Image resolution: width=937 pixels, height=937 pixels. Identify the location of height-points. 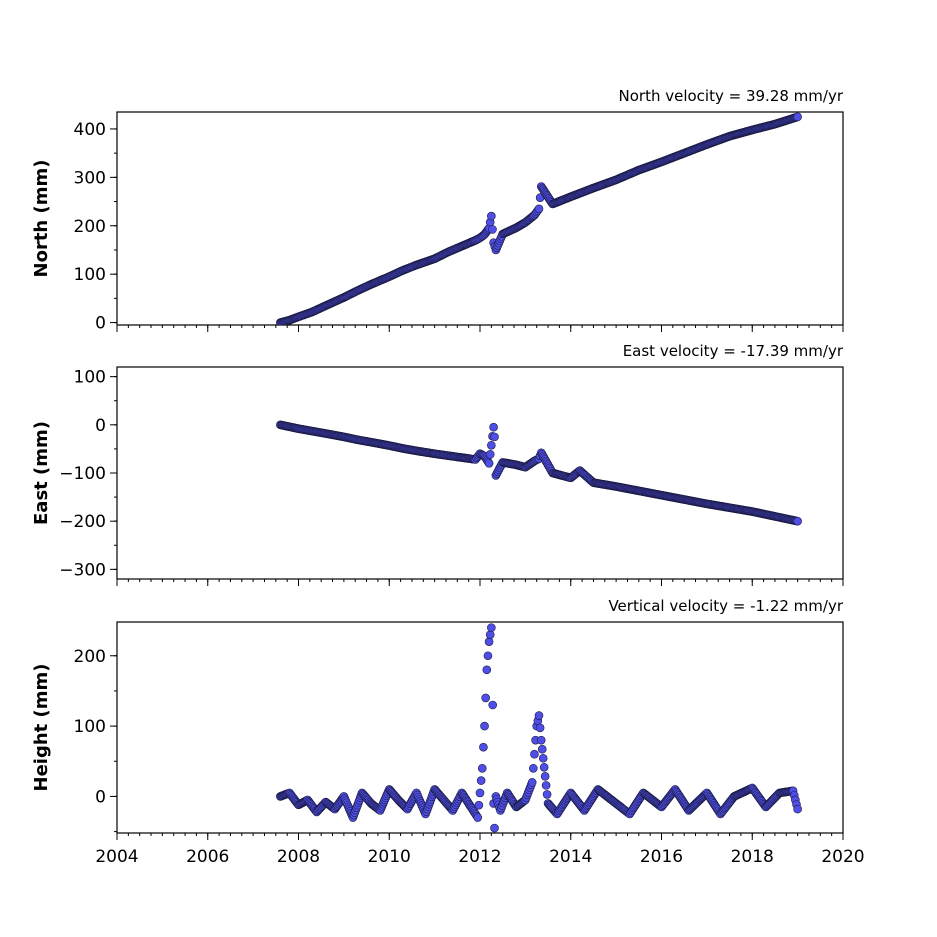
(539, 728).